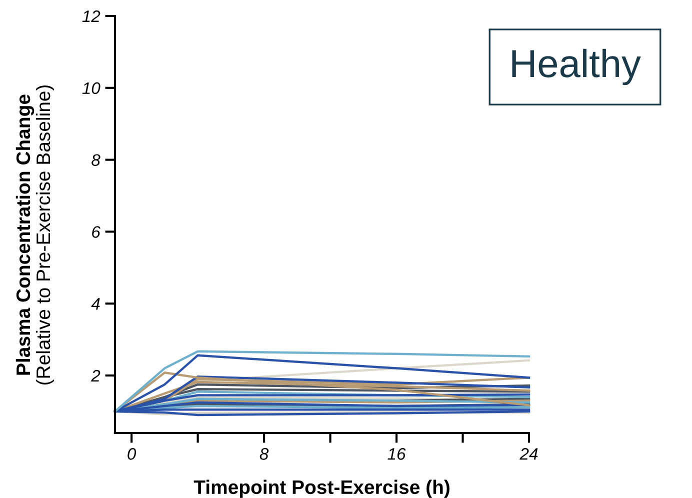 The width and height of the screenshot is (692, 498). Describe the element at coordinates (529, 454) in the screenshot. I see `x-tick-label: 24` at that location.